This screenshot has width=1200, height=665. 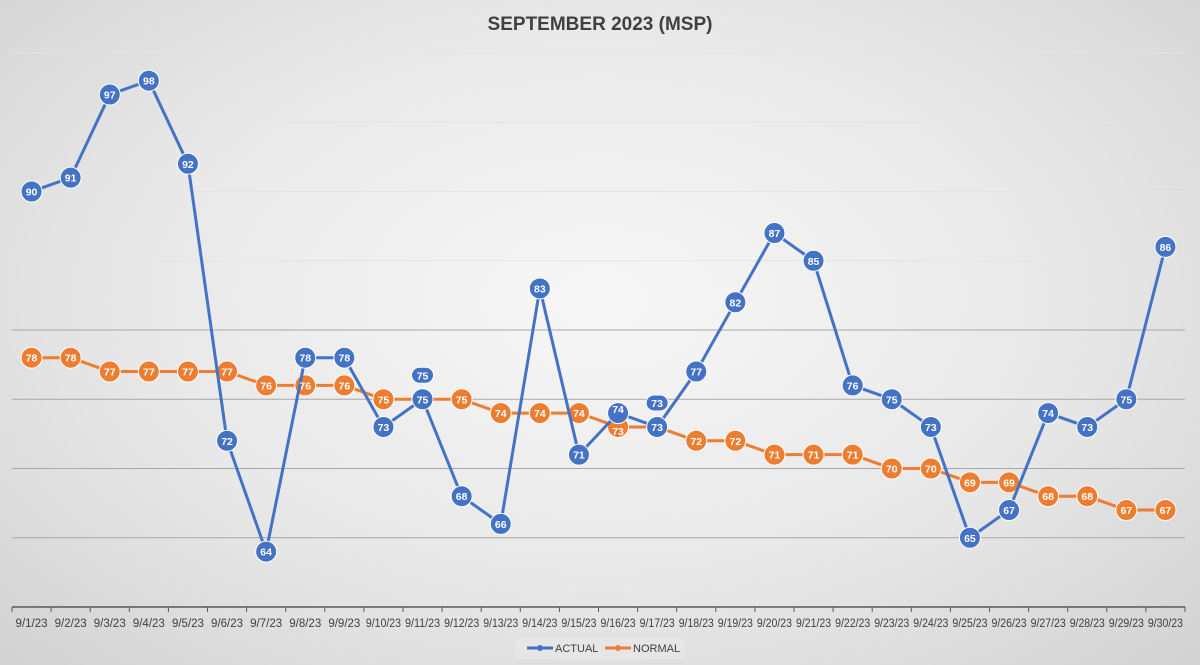 I want to click on x-tick-label: 9/28/23, so click(x=1087, y=624).